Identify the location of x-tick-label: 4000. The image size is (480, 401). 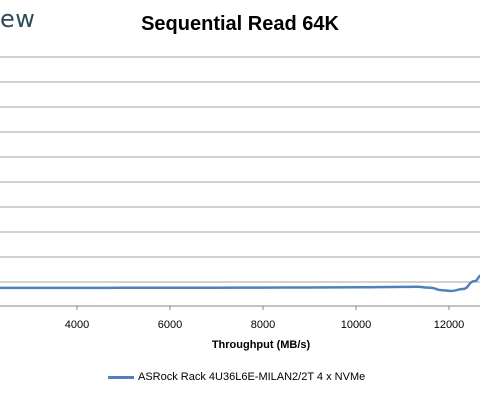
(77, 325).